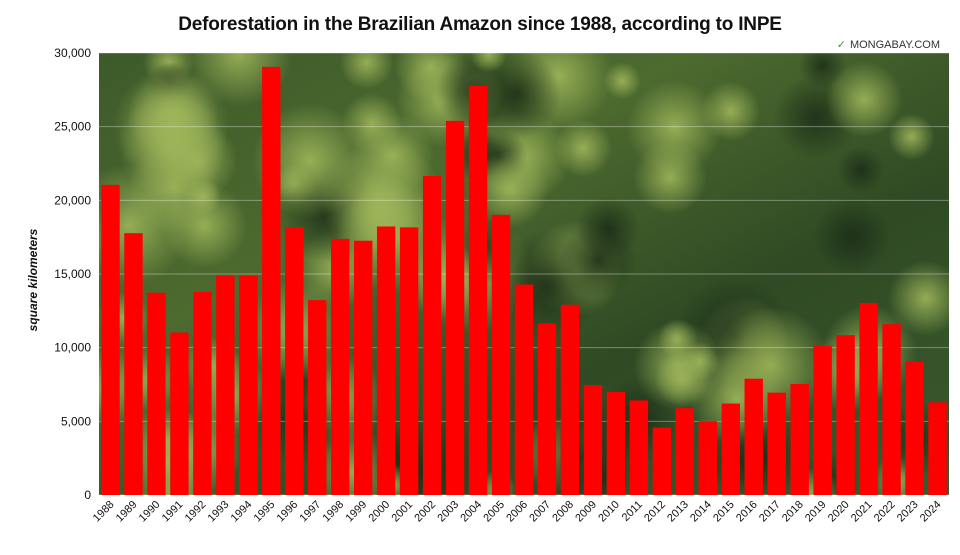 The image size is (960, 555). What do you see at coordinates (540, 512) in the screenshot?
I see `x-tick-label: 2007` at bounding box center [540, 512].